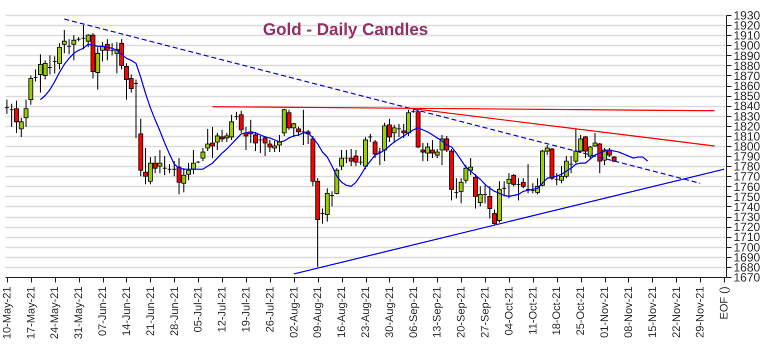  Describe the element at coordinates (270, 309) in the screenshot. I see `x-tick-label: 26-Jul-21` at that location.